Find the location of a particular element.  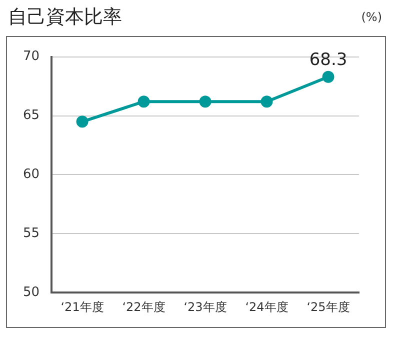

y-tick-label: 70 is located at coordinates (31, 56).